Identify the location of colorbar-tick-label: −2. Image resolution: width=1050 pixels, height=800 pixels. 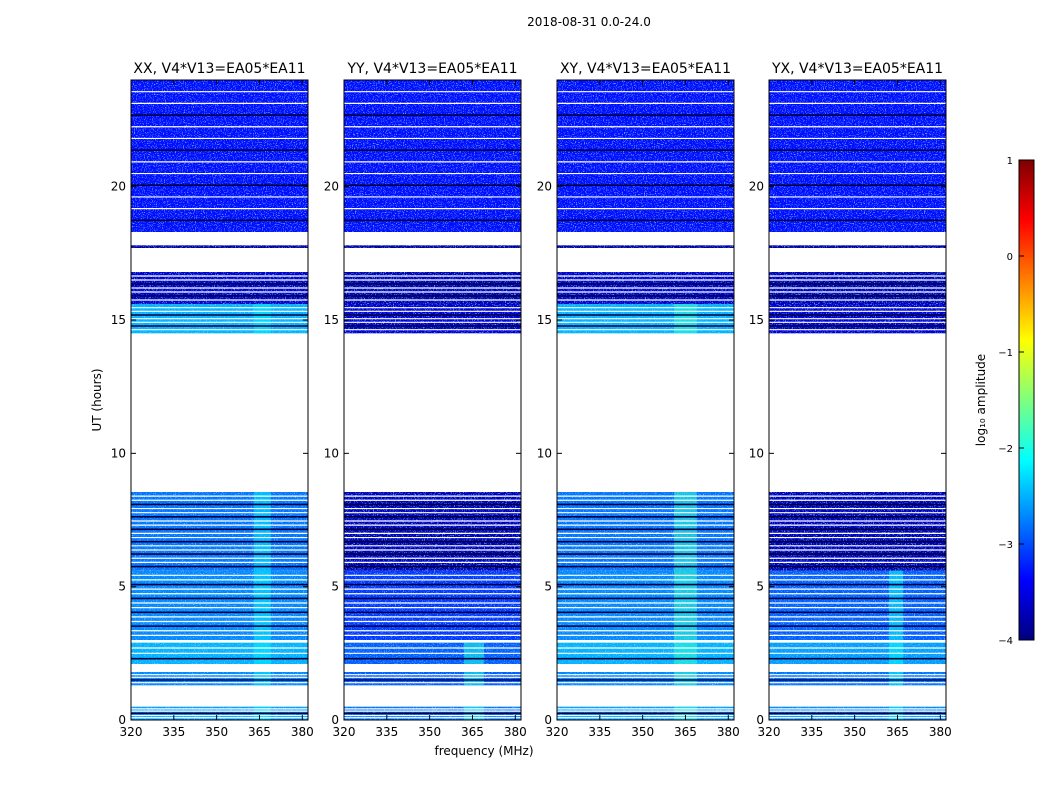
(1005, 449).